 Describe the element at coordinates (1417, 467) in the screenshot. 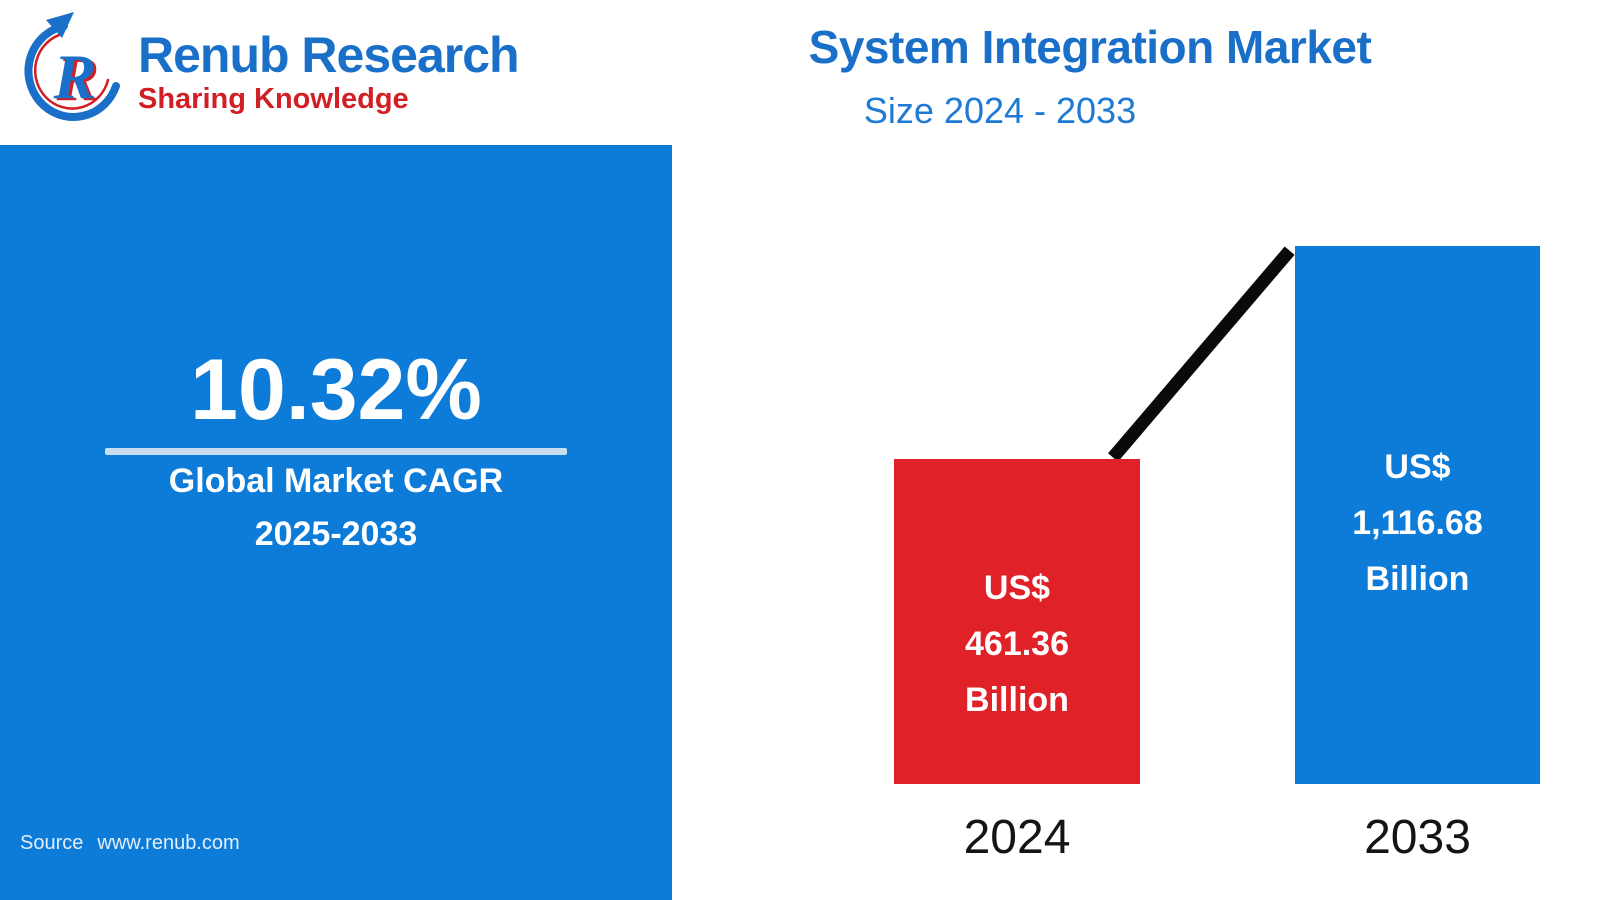

I see `bar-2033-currency: US$` at that location.